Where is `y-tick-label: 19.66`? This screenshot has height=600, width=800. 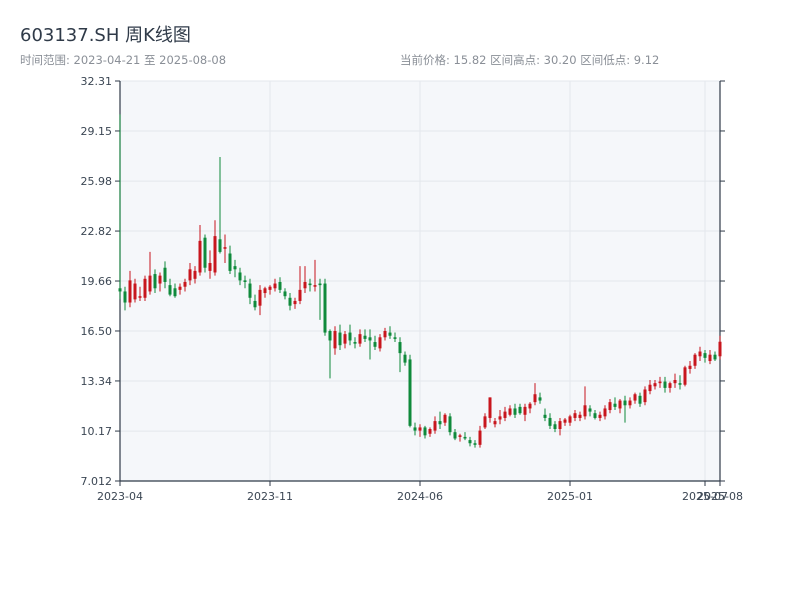
y-tick-label: 19.66 is located at coordinates (97, 281).